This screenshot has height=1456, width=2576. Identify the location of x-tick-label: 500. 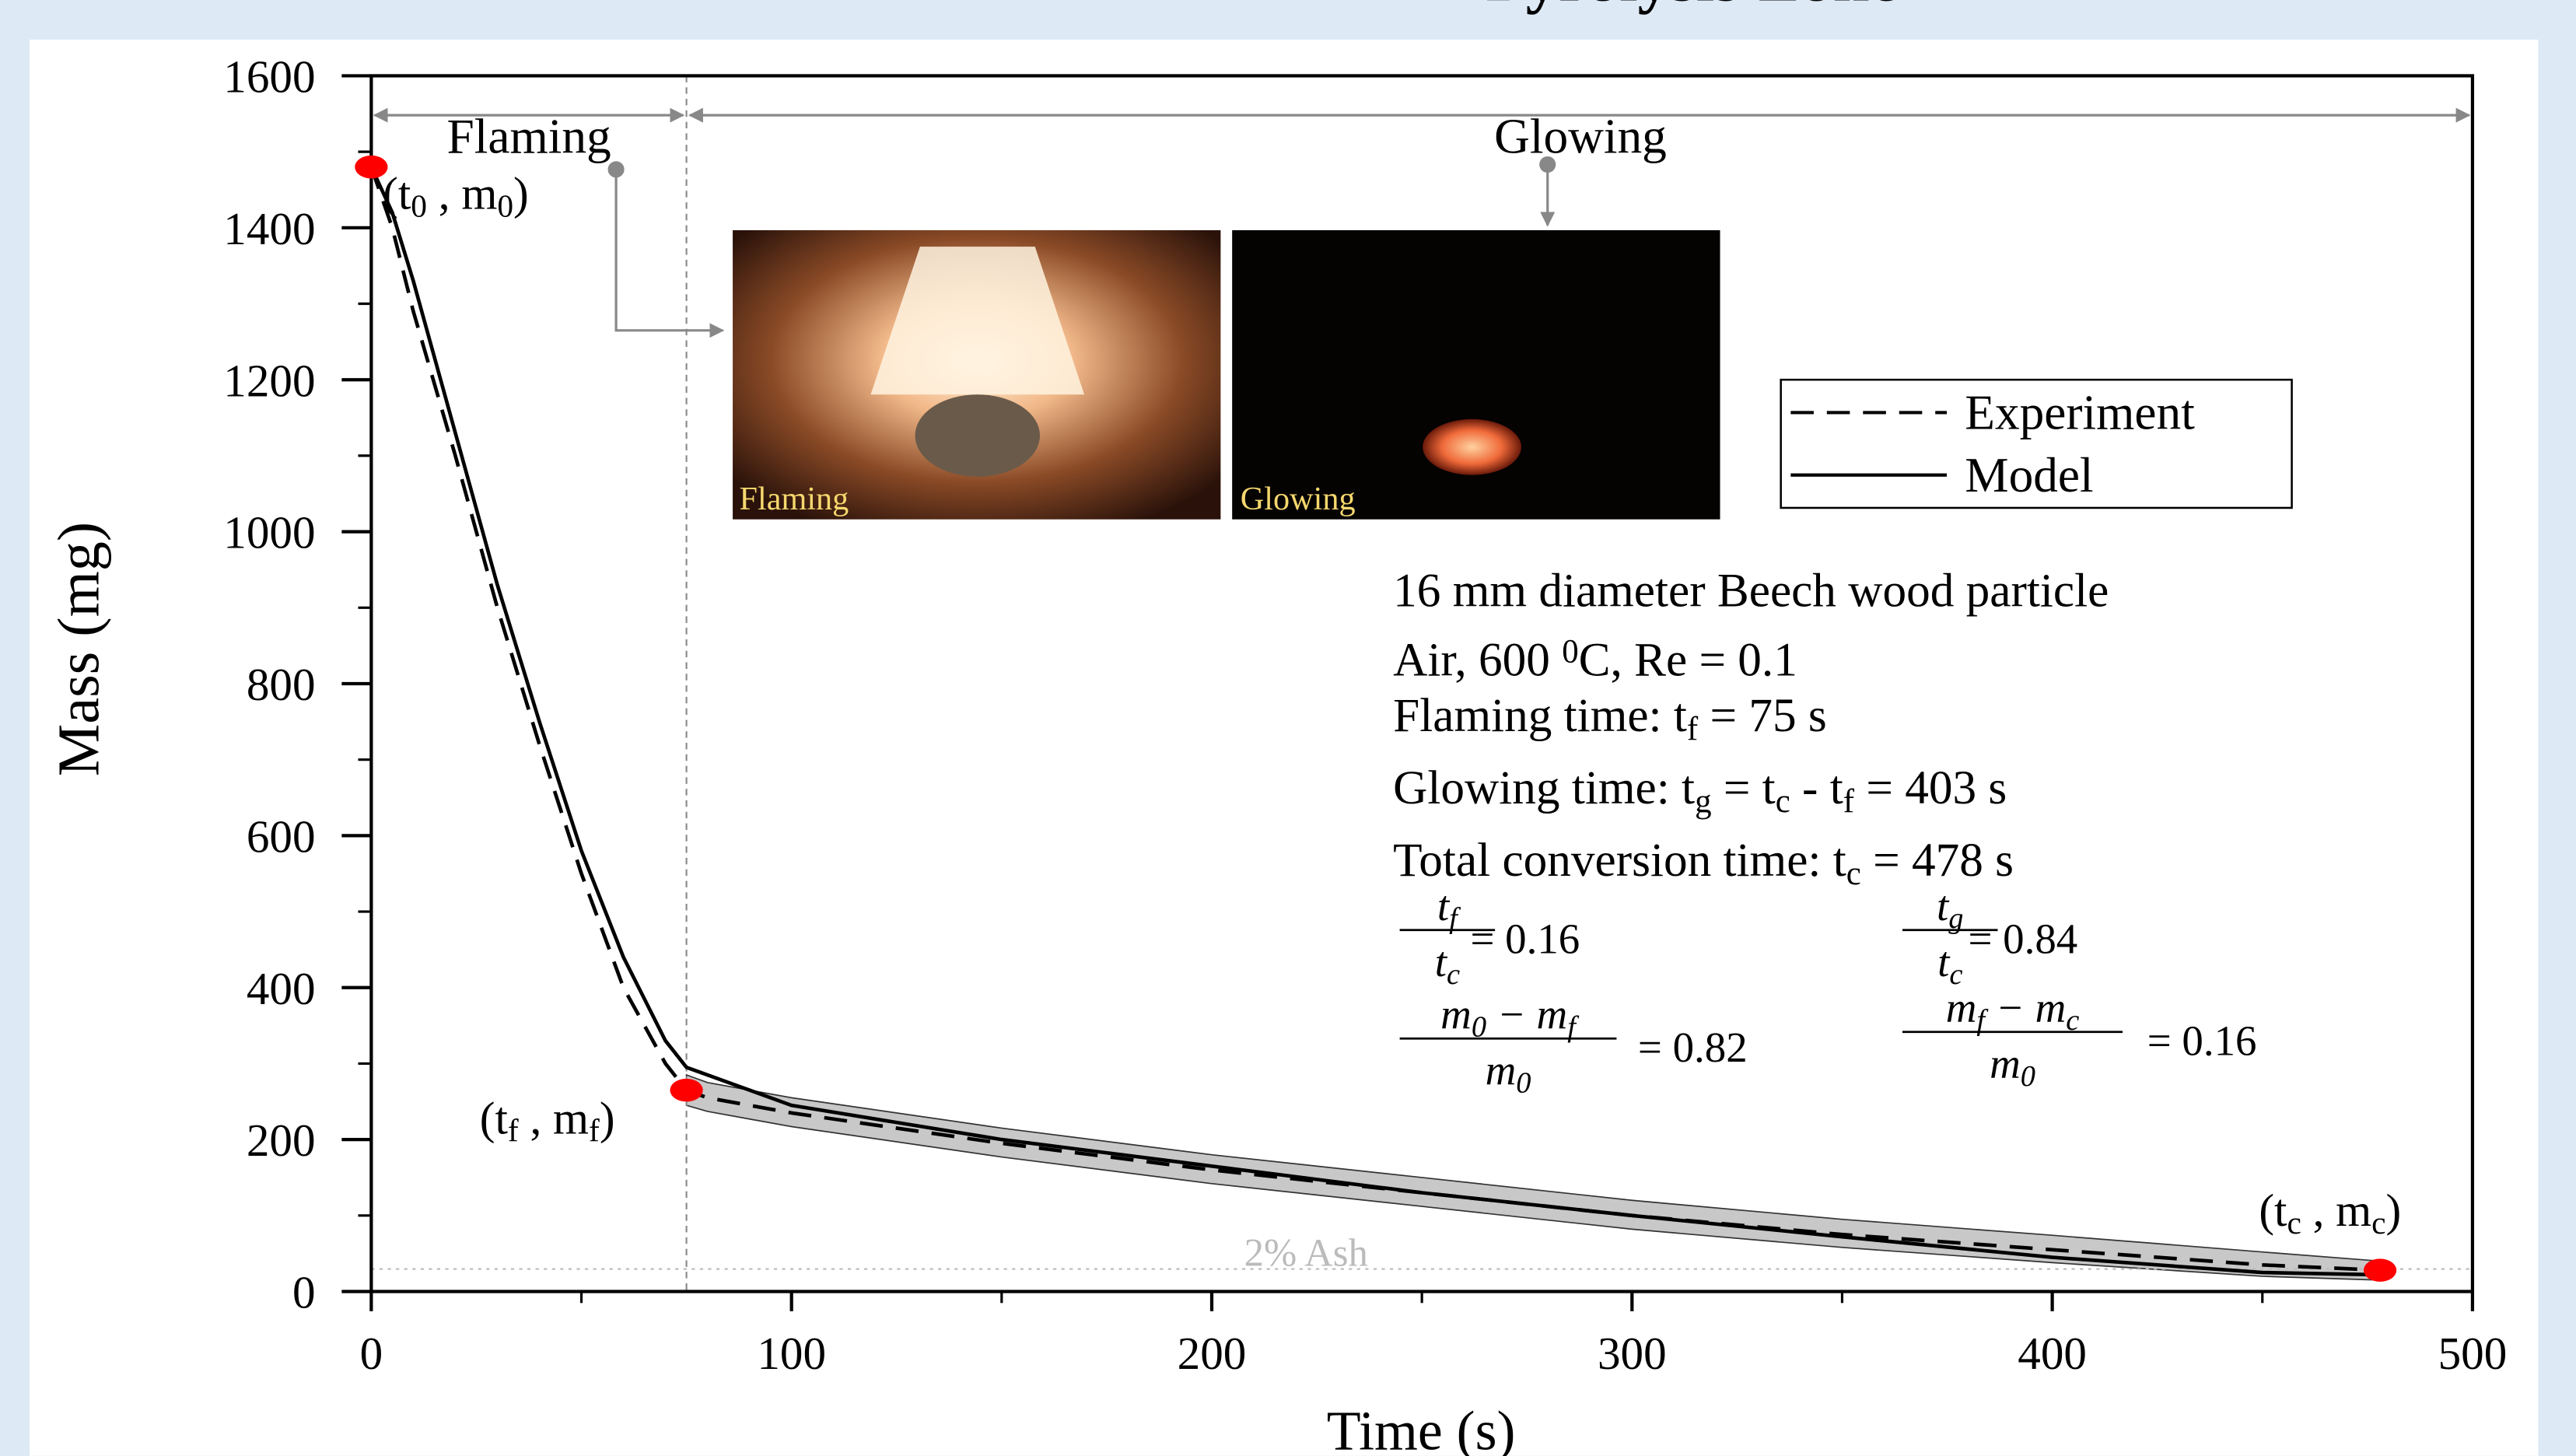
(2473, 1353).